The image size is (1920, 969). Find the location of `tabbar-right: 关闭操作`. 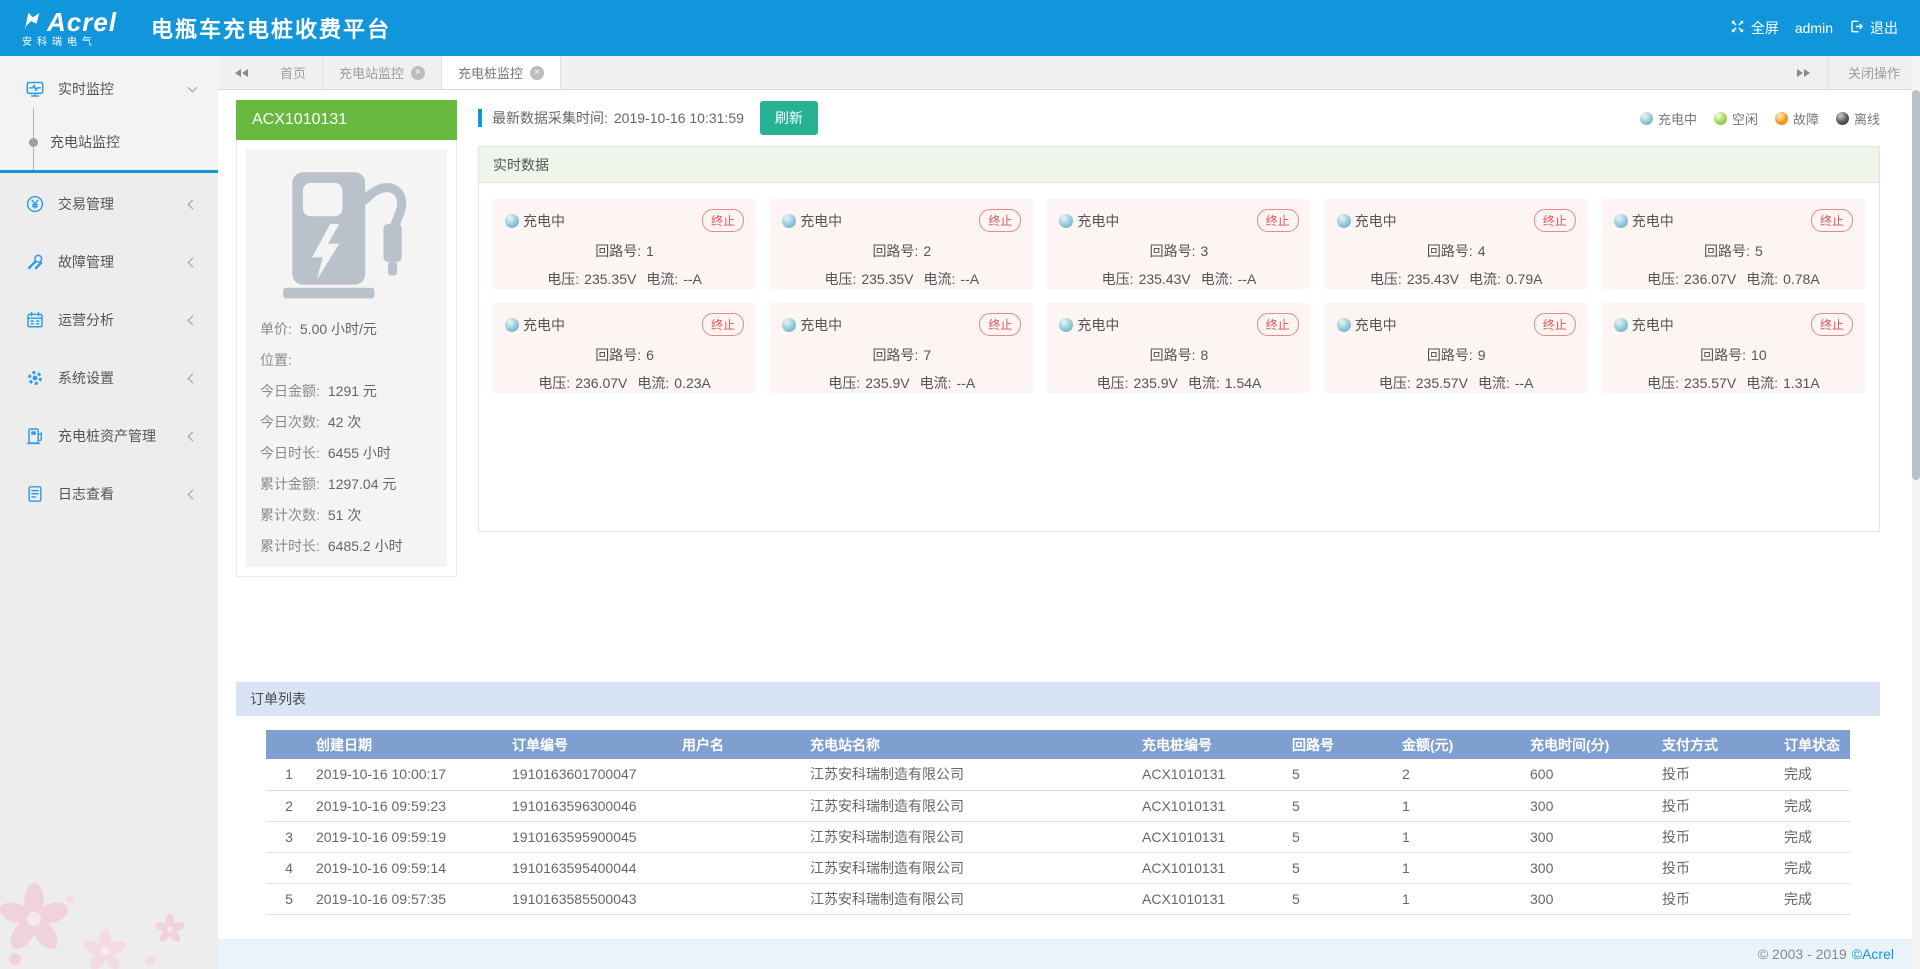

tabbar-right: 关闭操作 is located at coordinates (1850, 72).